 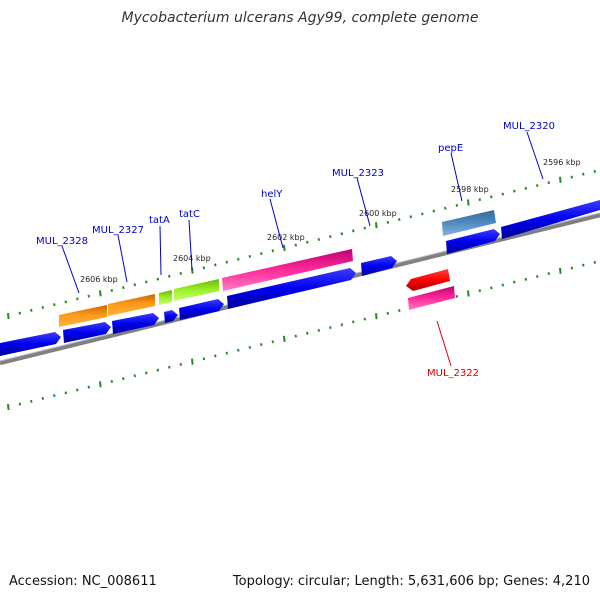 I want to click on gene-label-tata: tatA, so click(x=159, y=220).